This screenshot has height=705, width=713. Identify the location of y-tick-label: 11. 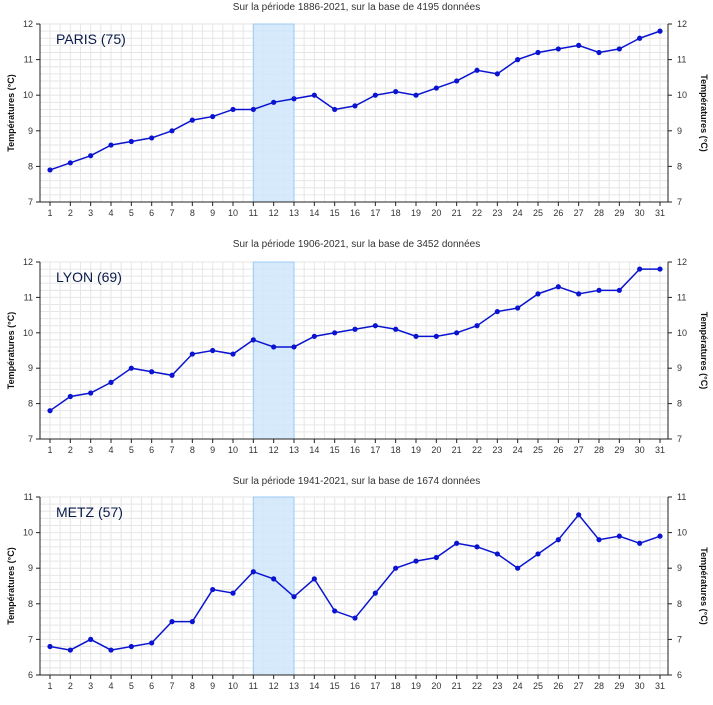
(28, 297).